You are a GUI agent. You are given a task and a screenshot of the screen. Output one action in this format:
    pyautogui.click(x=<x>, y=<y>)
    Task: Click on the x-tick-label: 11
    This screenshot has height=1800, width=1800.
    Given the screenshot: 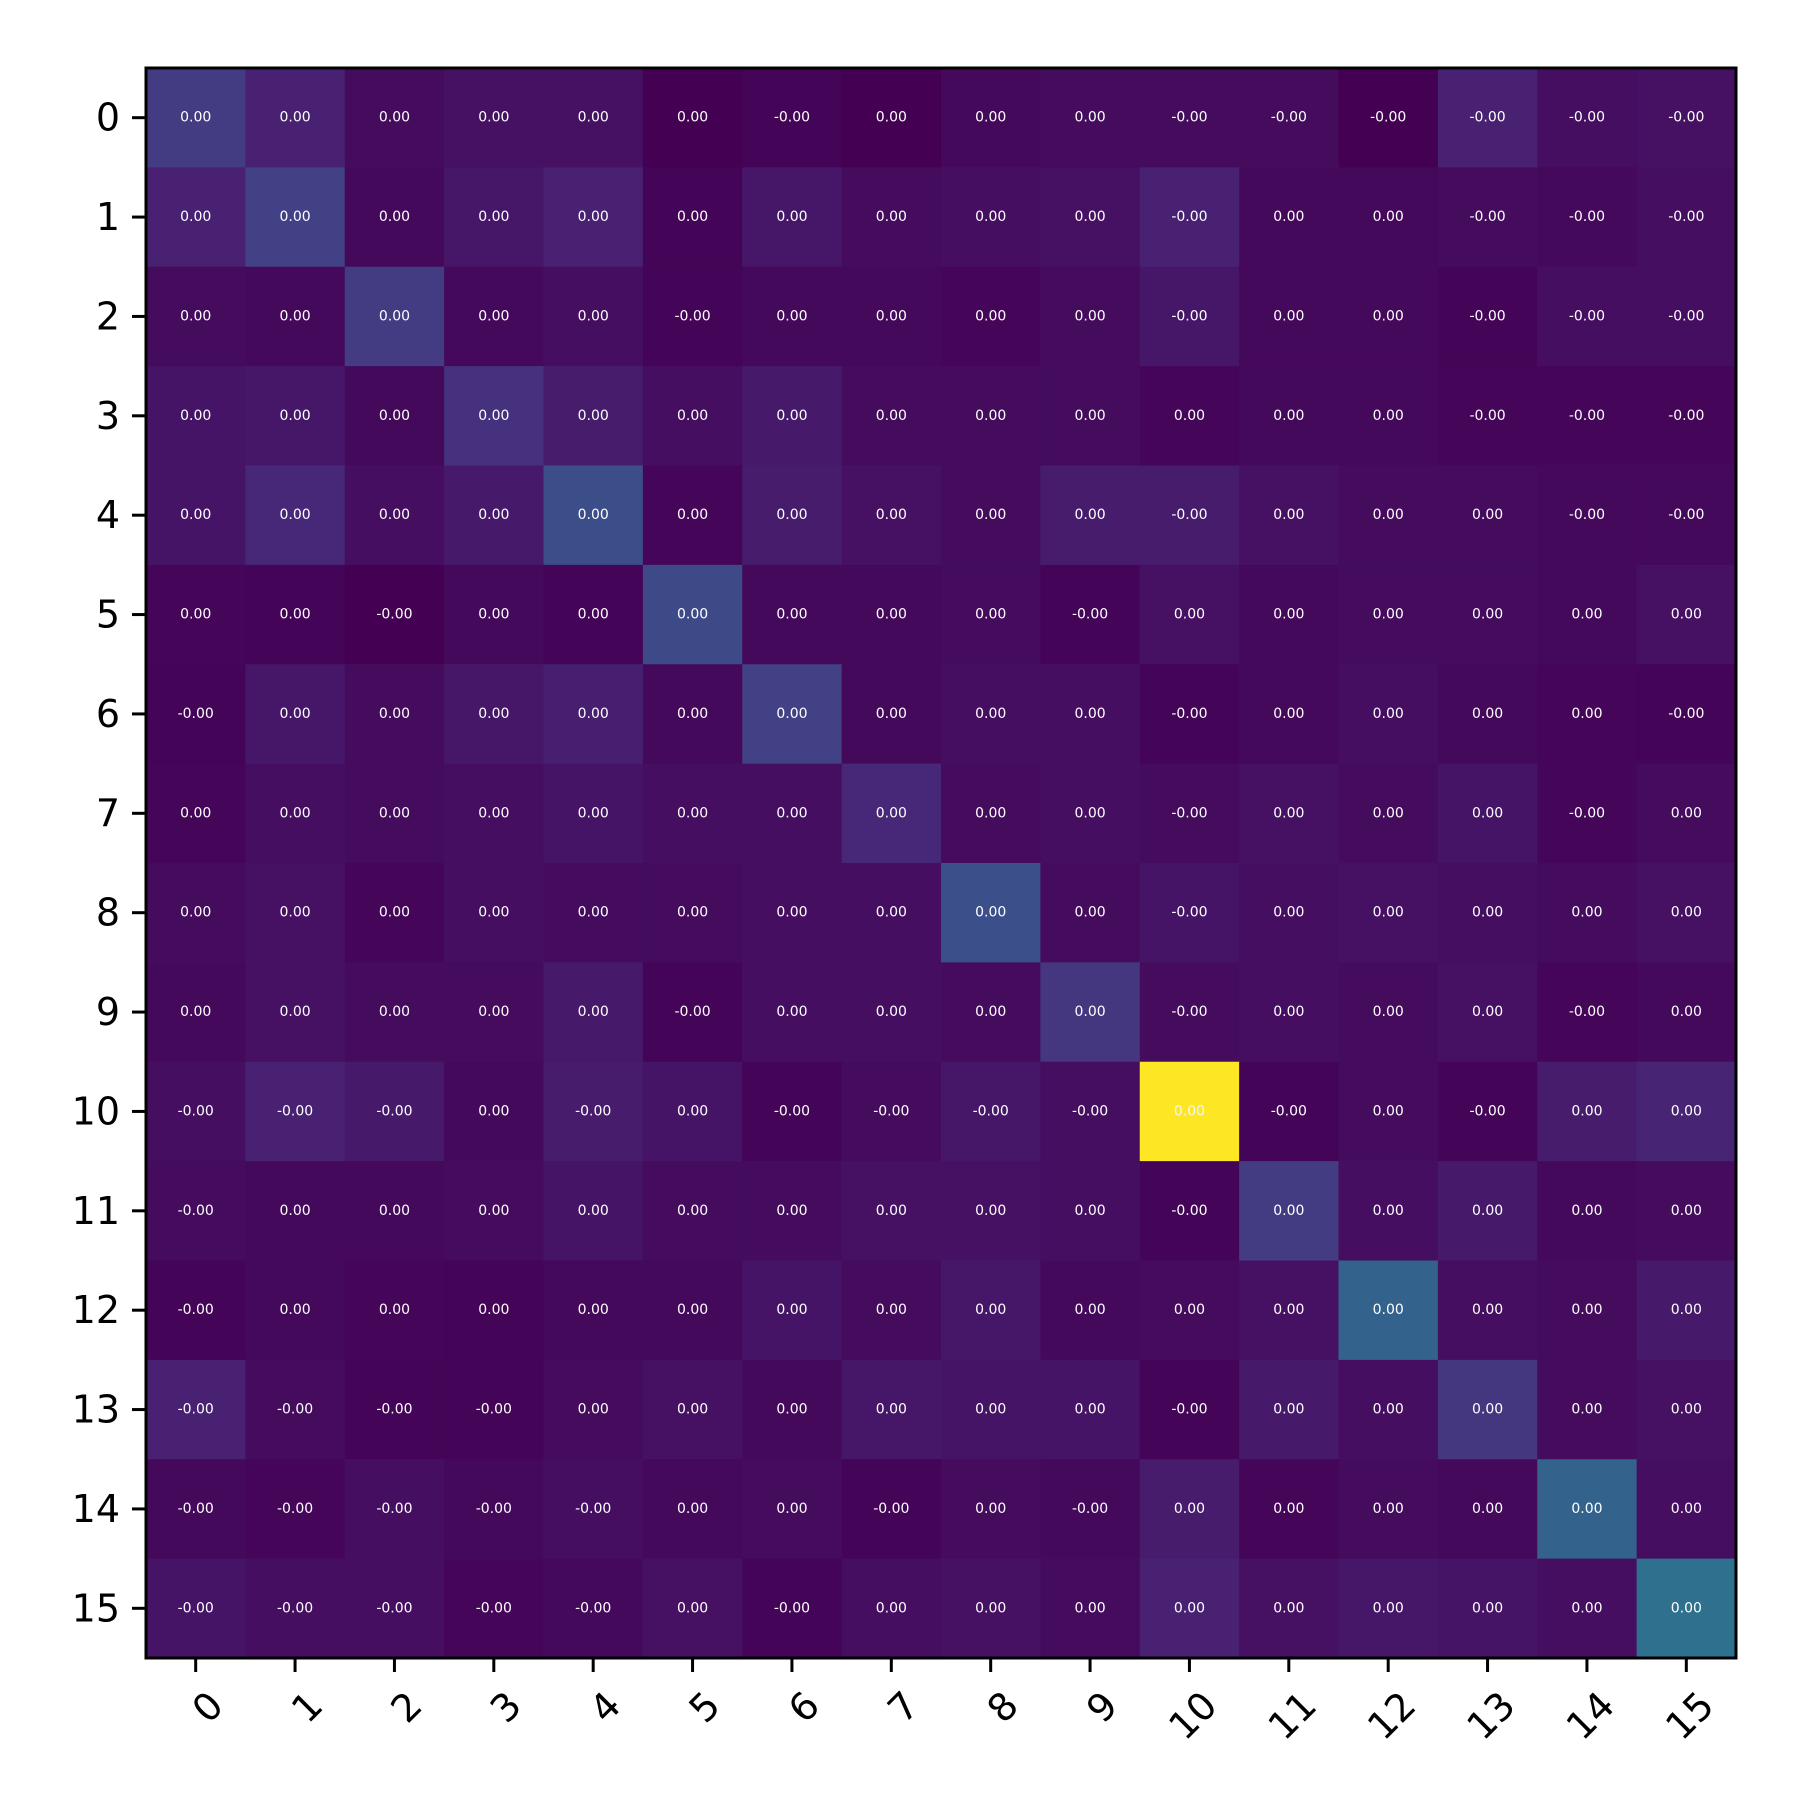 What is the action you would take?
    pyautogui.click(x=1292, y=1715)
    